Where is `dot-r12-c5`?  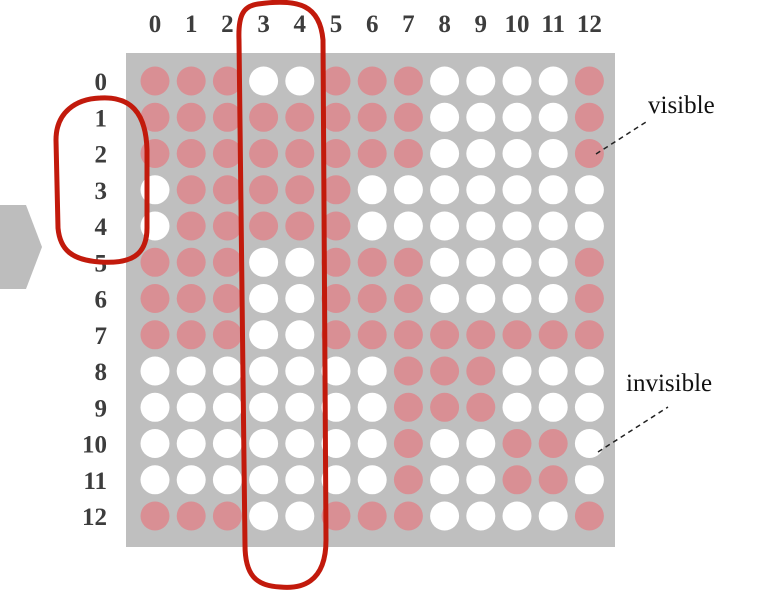 dot-r12-c5 is located at coordinates (336, 516).